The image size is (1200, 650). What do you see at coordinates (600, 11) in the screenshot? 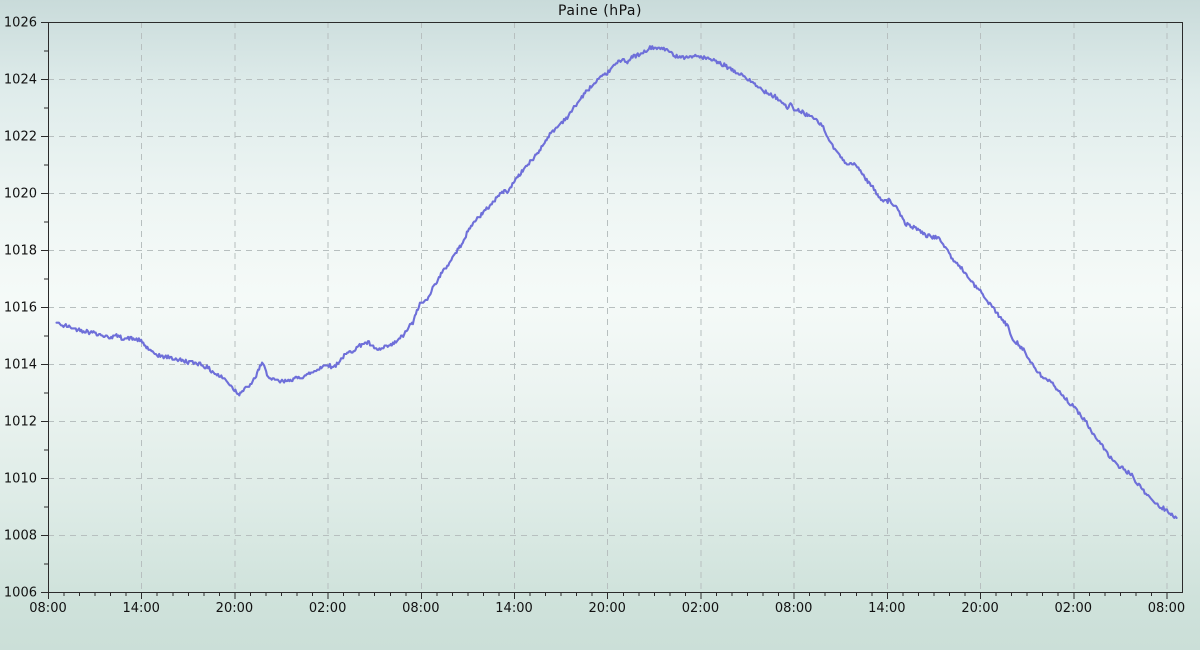
I see `chart-title: Paine (hPa)` at bounding box center [600, 11].